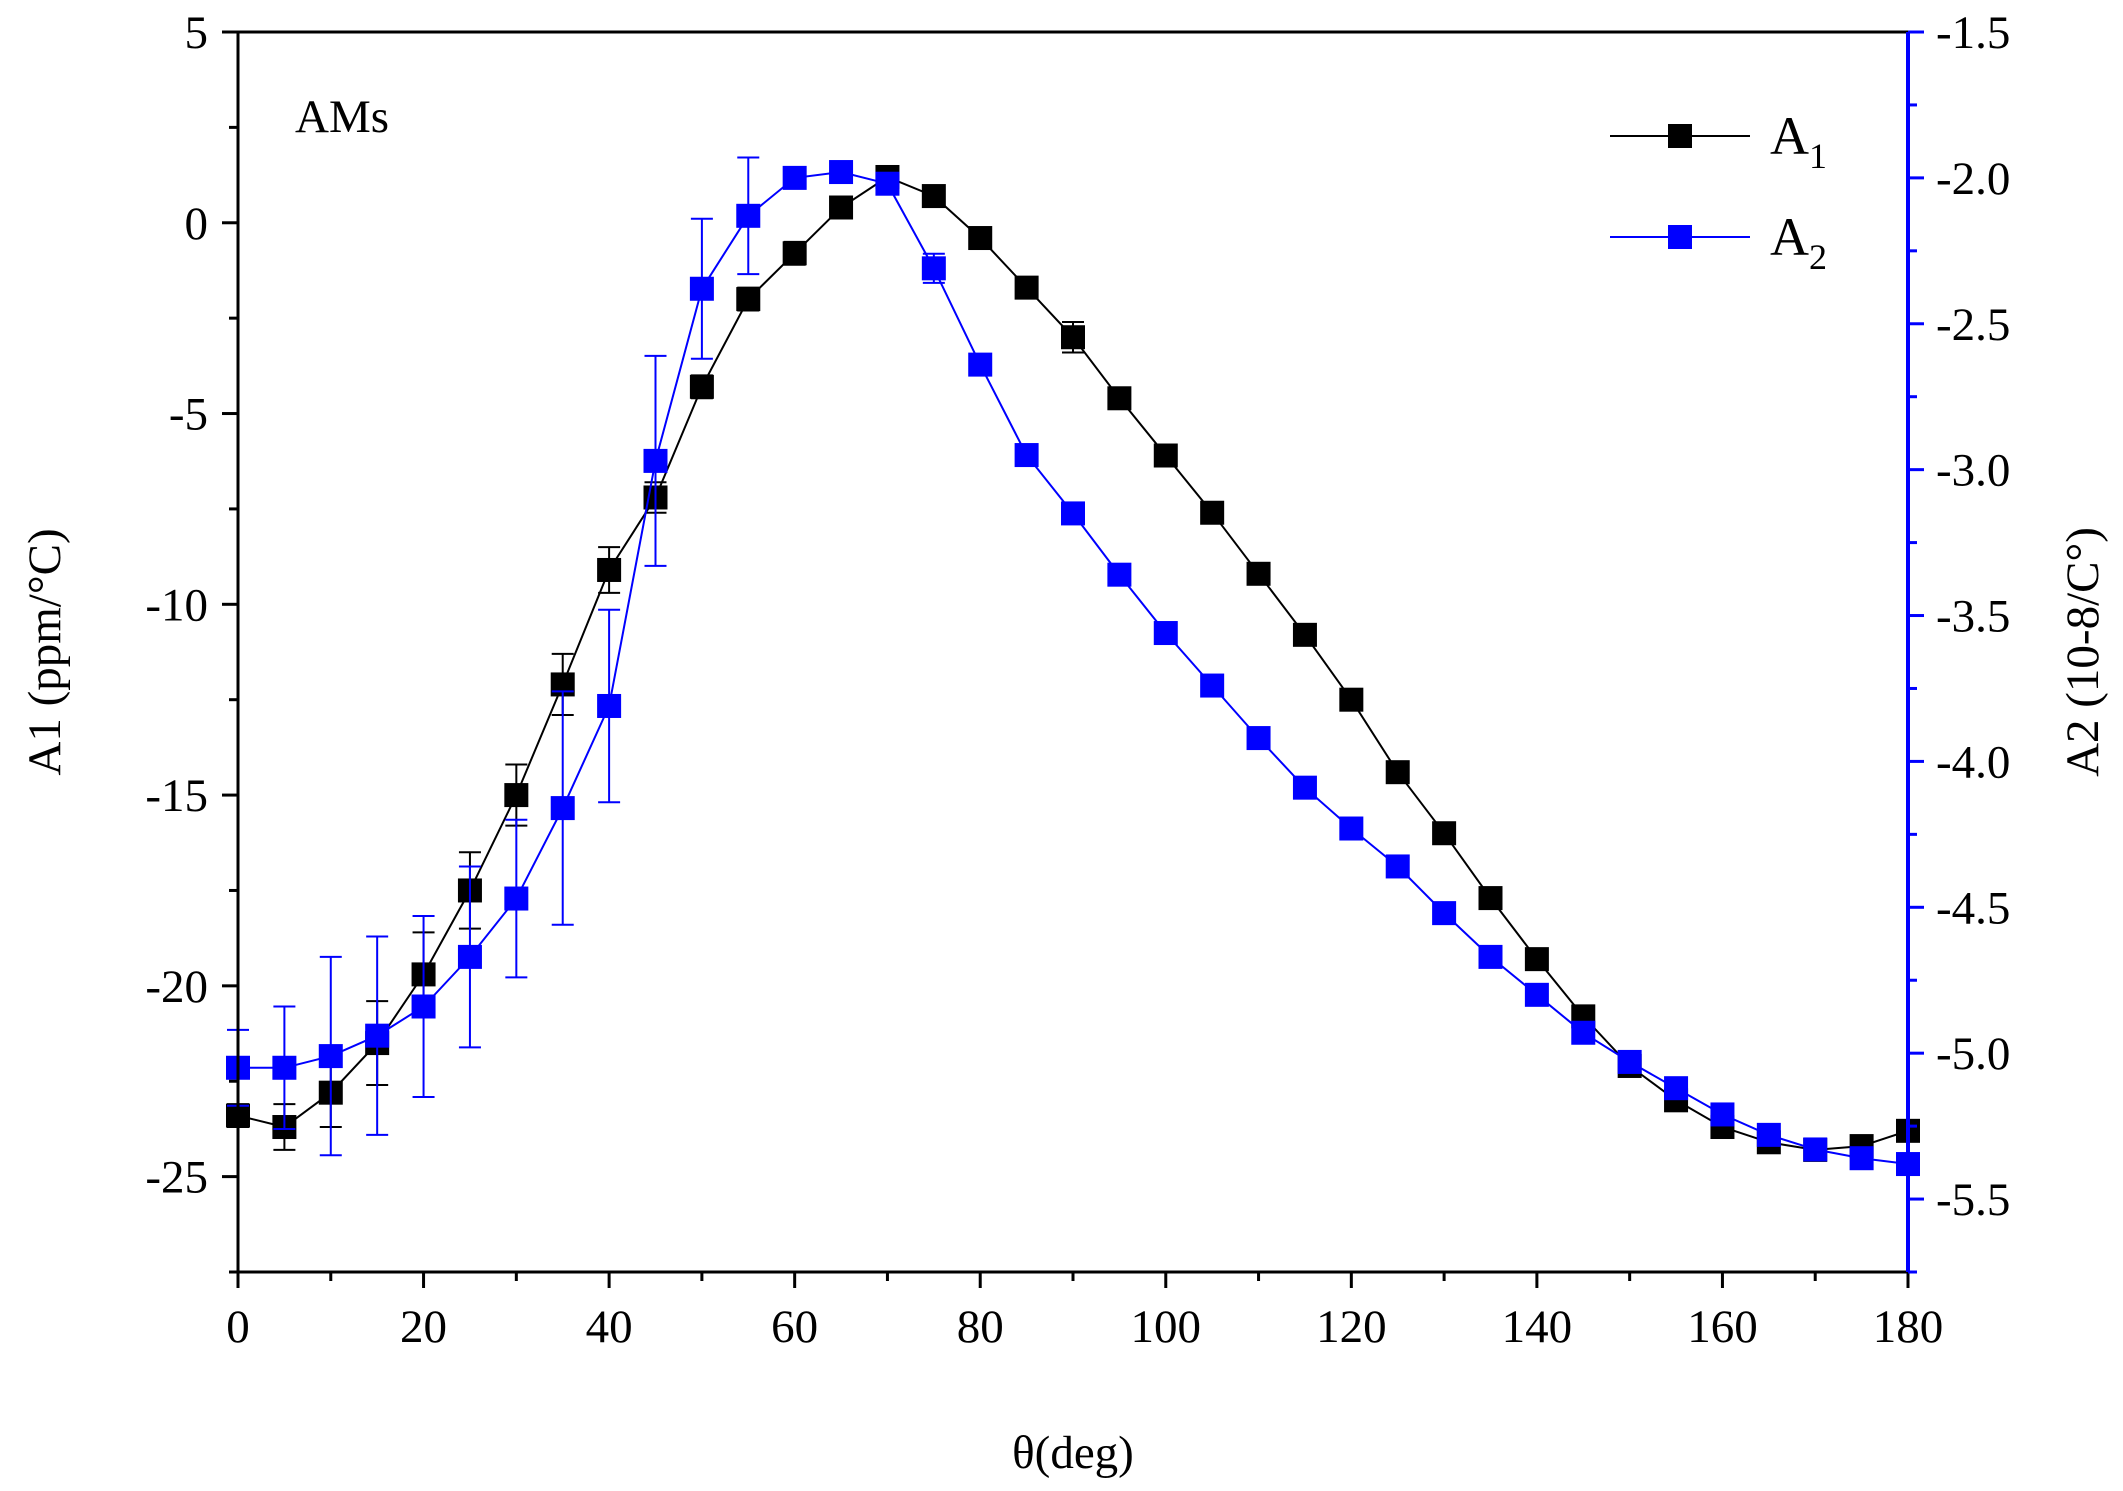  I want to click on y-left-tick-label: -10, so click(176, 605).